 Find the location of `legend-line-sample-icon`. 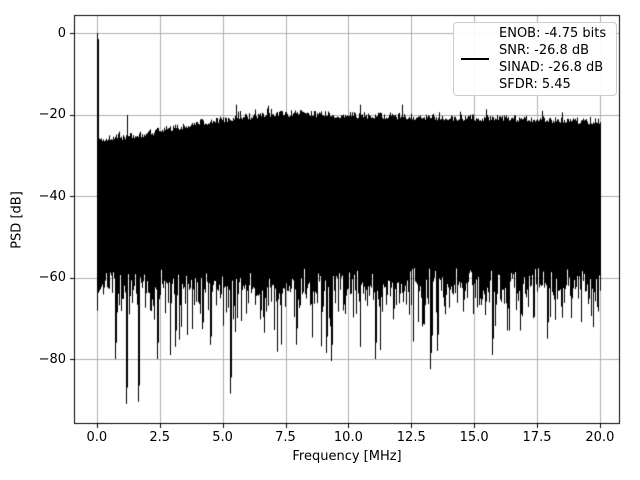

legend-line-sample-icon is located at coordinates (475, 59).